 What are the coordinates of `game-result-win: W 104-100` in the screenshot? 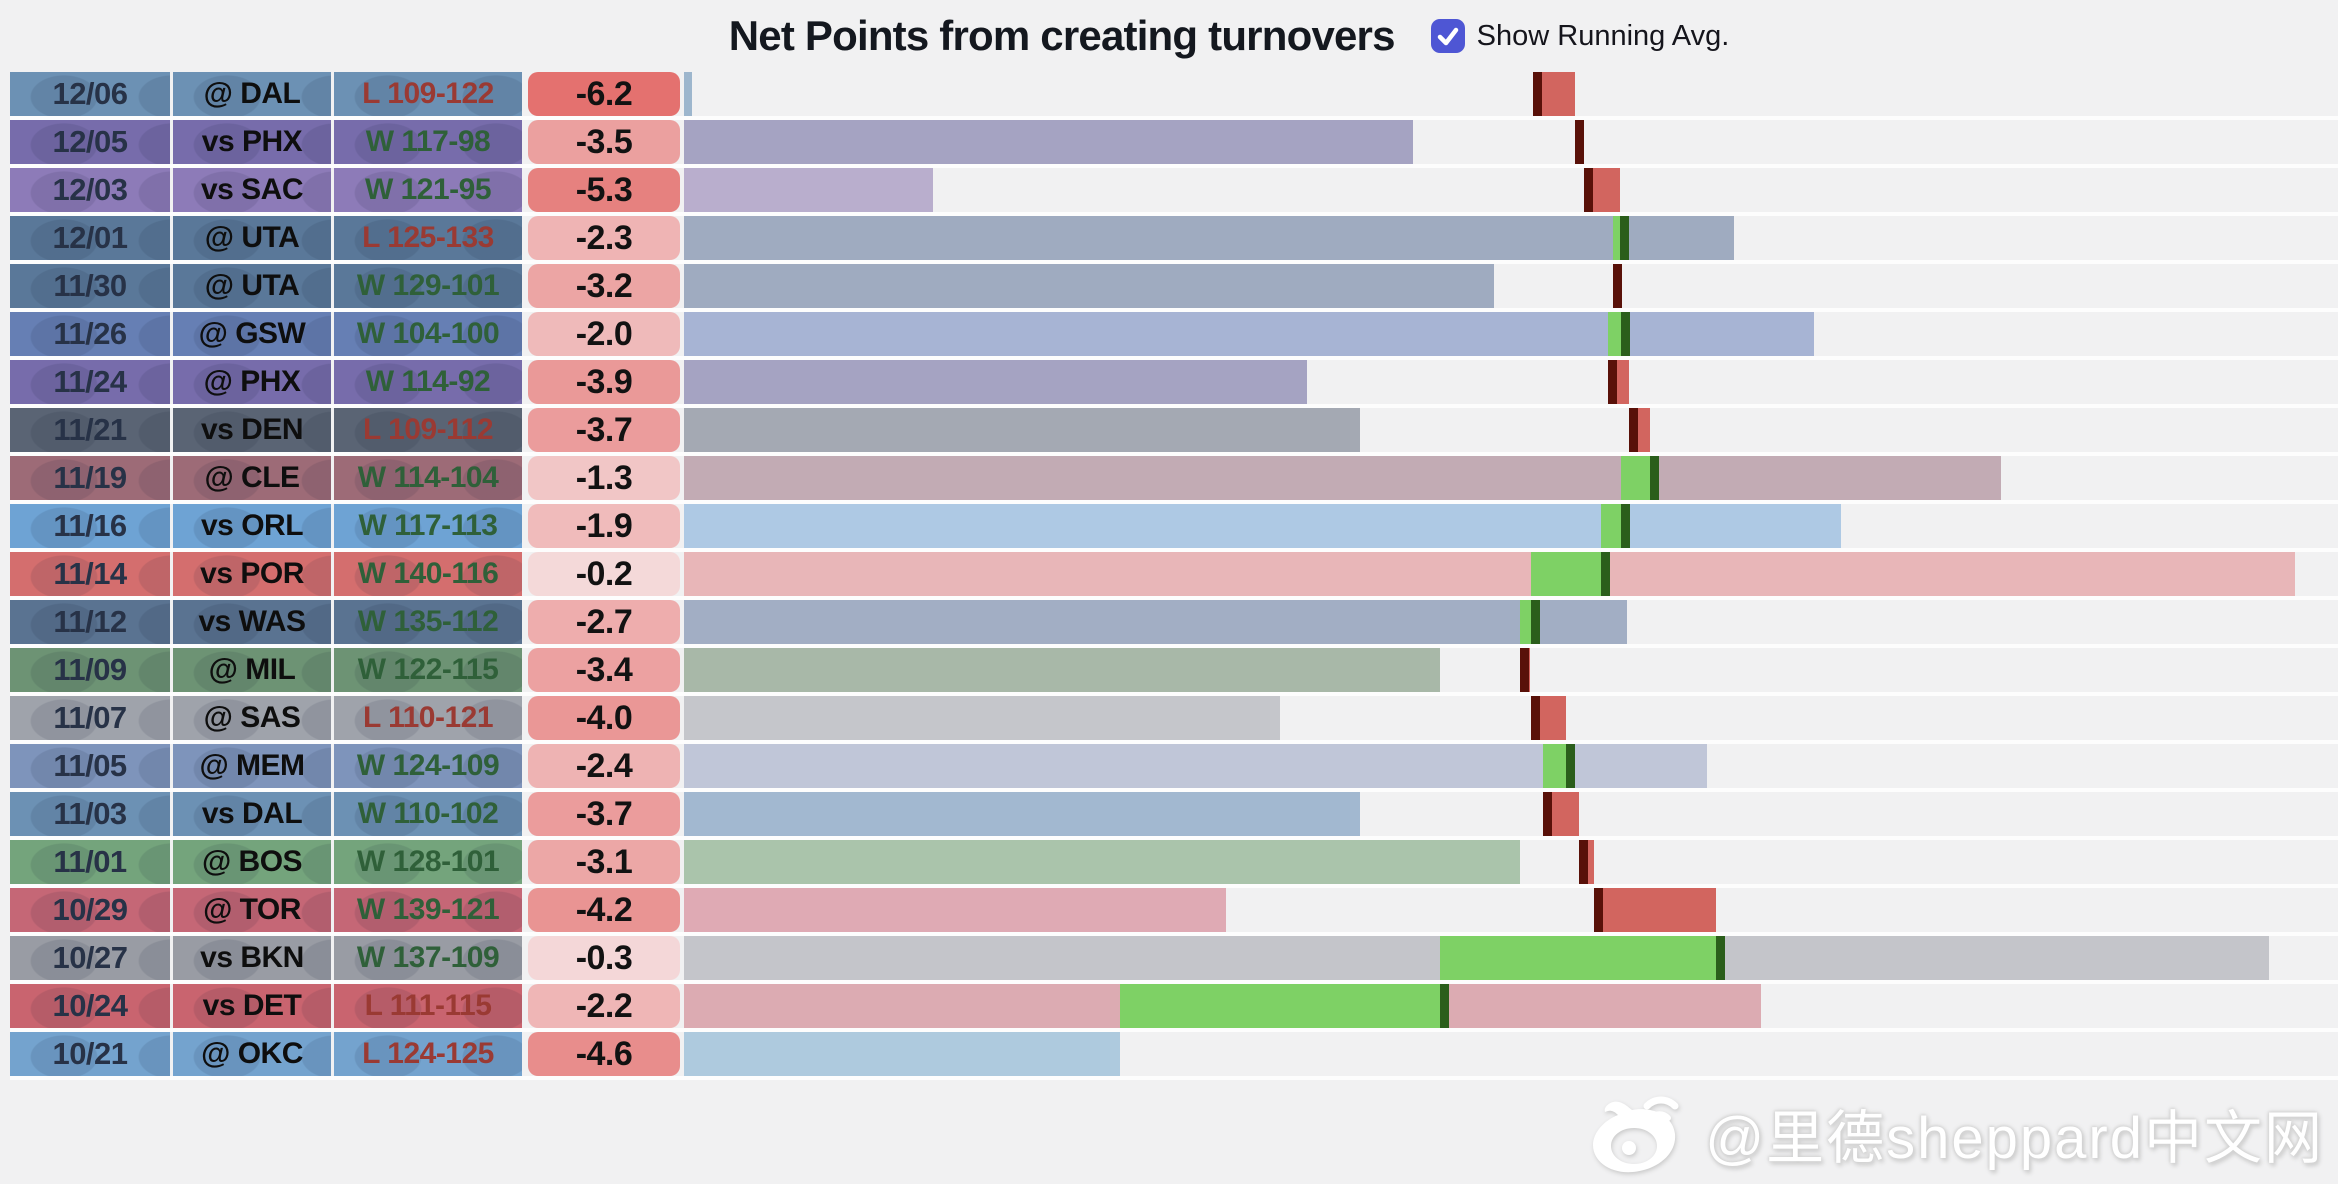 It's located at (428, 334).